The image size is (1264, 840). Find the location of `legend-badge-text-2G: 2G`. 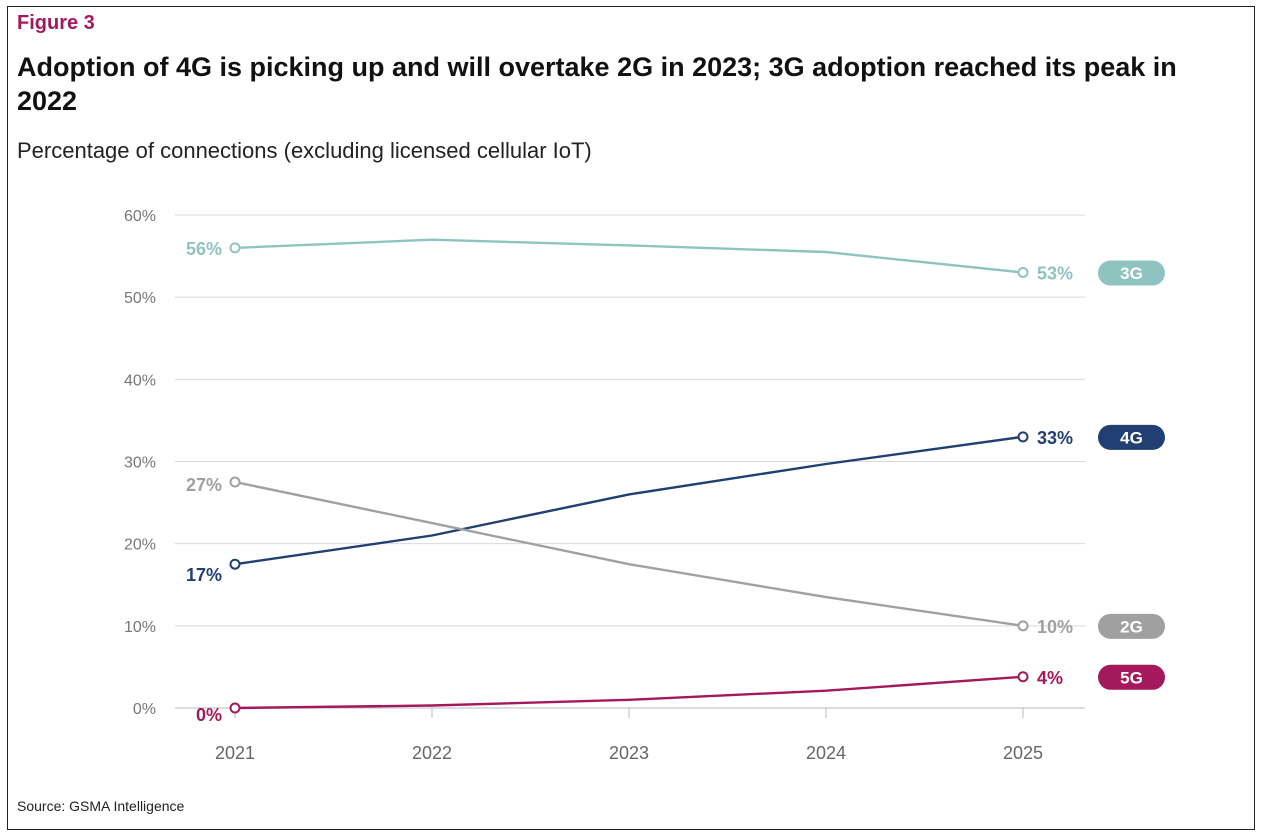

legend-badge-text-2G: 2G is located at coordinates (1131, 626).